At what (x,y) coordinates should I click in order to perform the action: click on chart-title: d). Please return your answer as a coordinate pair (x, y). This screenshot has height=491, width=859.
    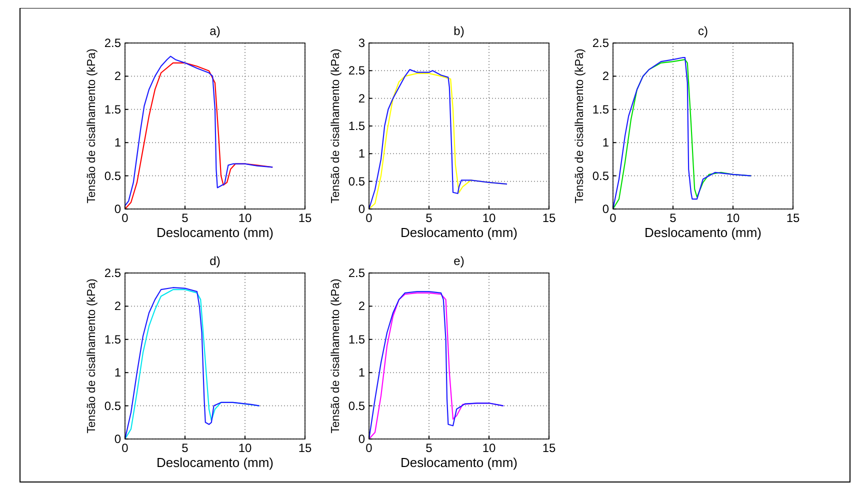
    Looking at the image, I should click on (215, 261).